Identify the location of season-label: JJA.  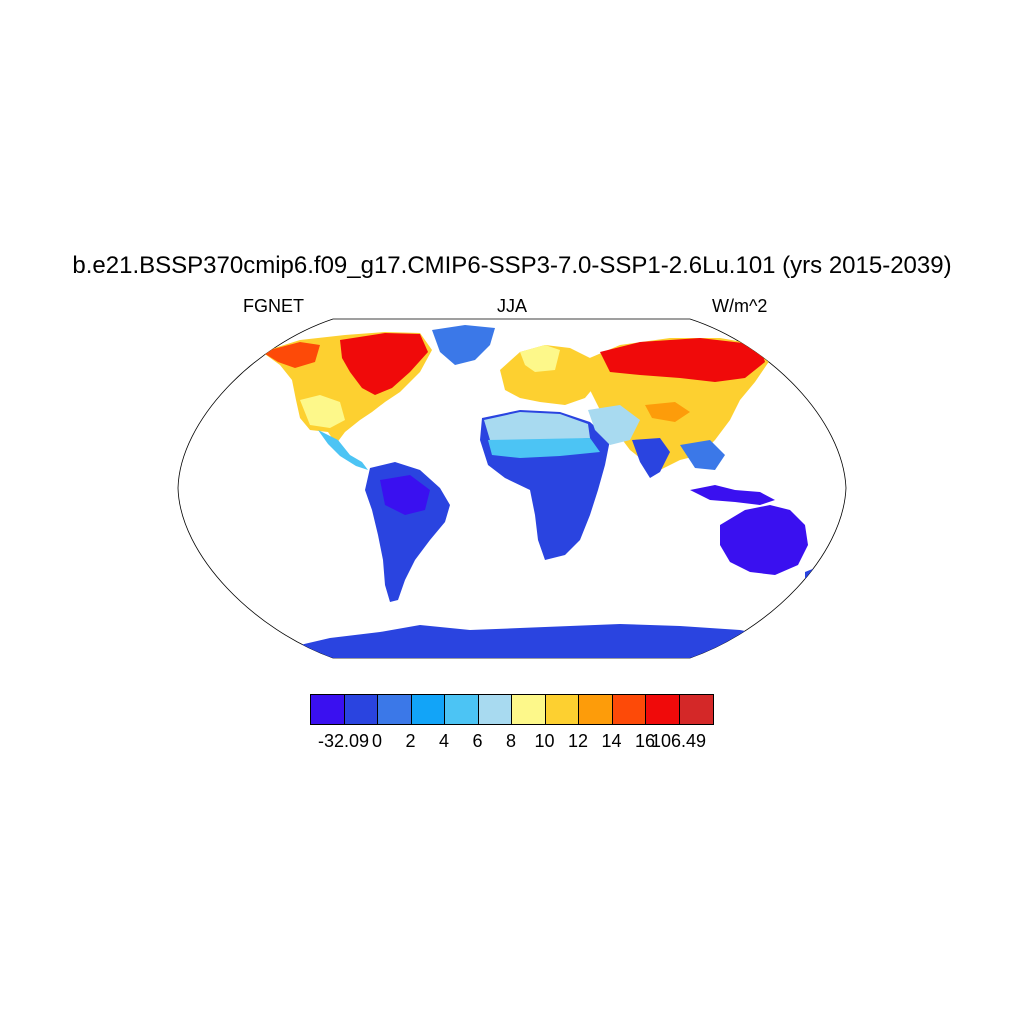
(512, 306).